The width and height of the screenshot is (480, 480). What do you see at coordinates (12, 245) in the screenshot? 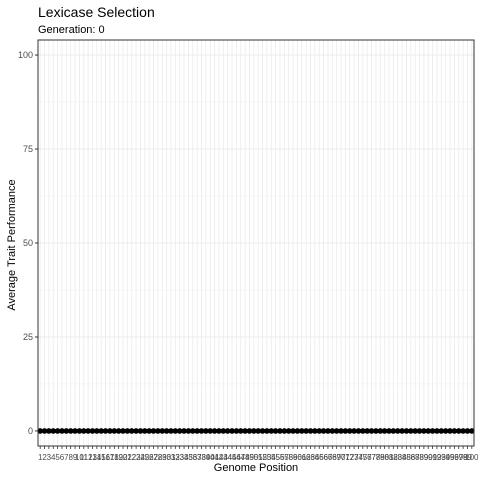
I see `y-axis-label: Average Trait Performance` at bounding box center [12, 245].